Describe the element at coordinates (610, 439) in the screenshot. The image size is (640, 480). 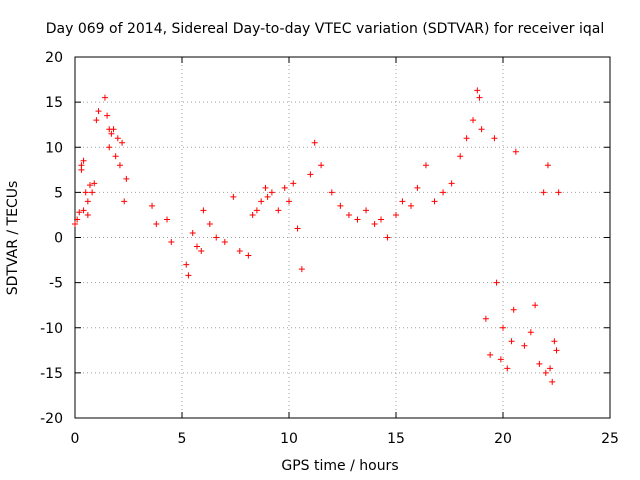
I see `x-tick-label: 25` at that location.